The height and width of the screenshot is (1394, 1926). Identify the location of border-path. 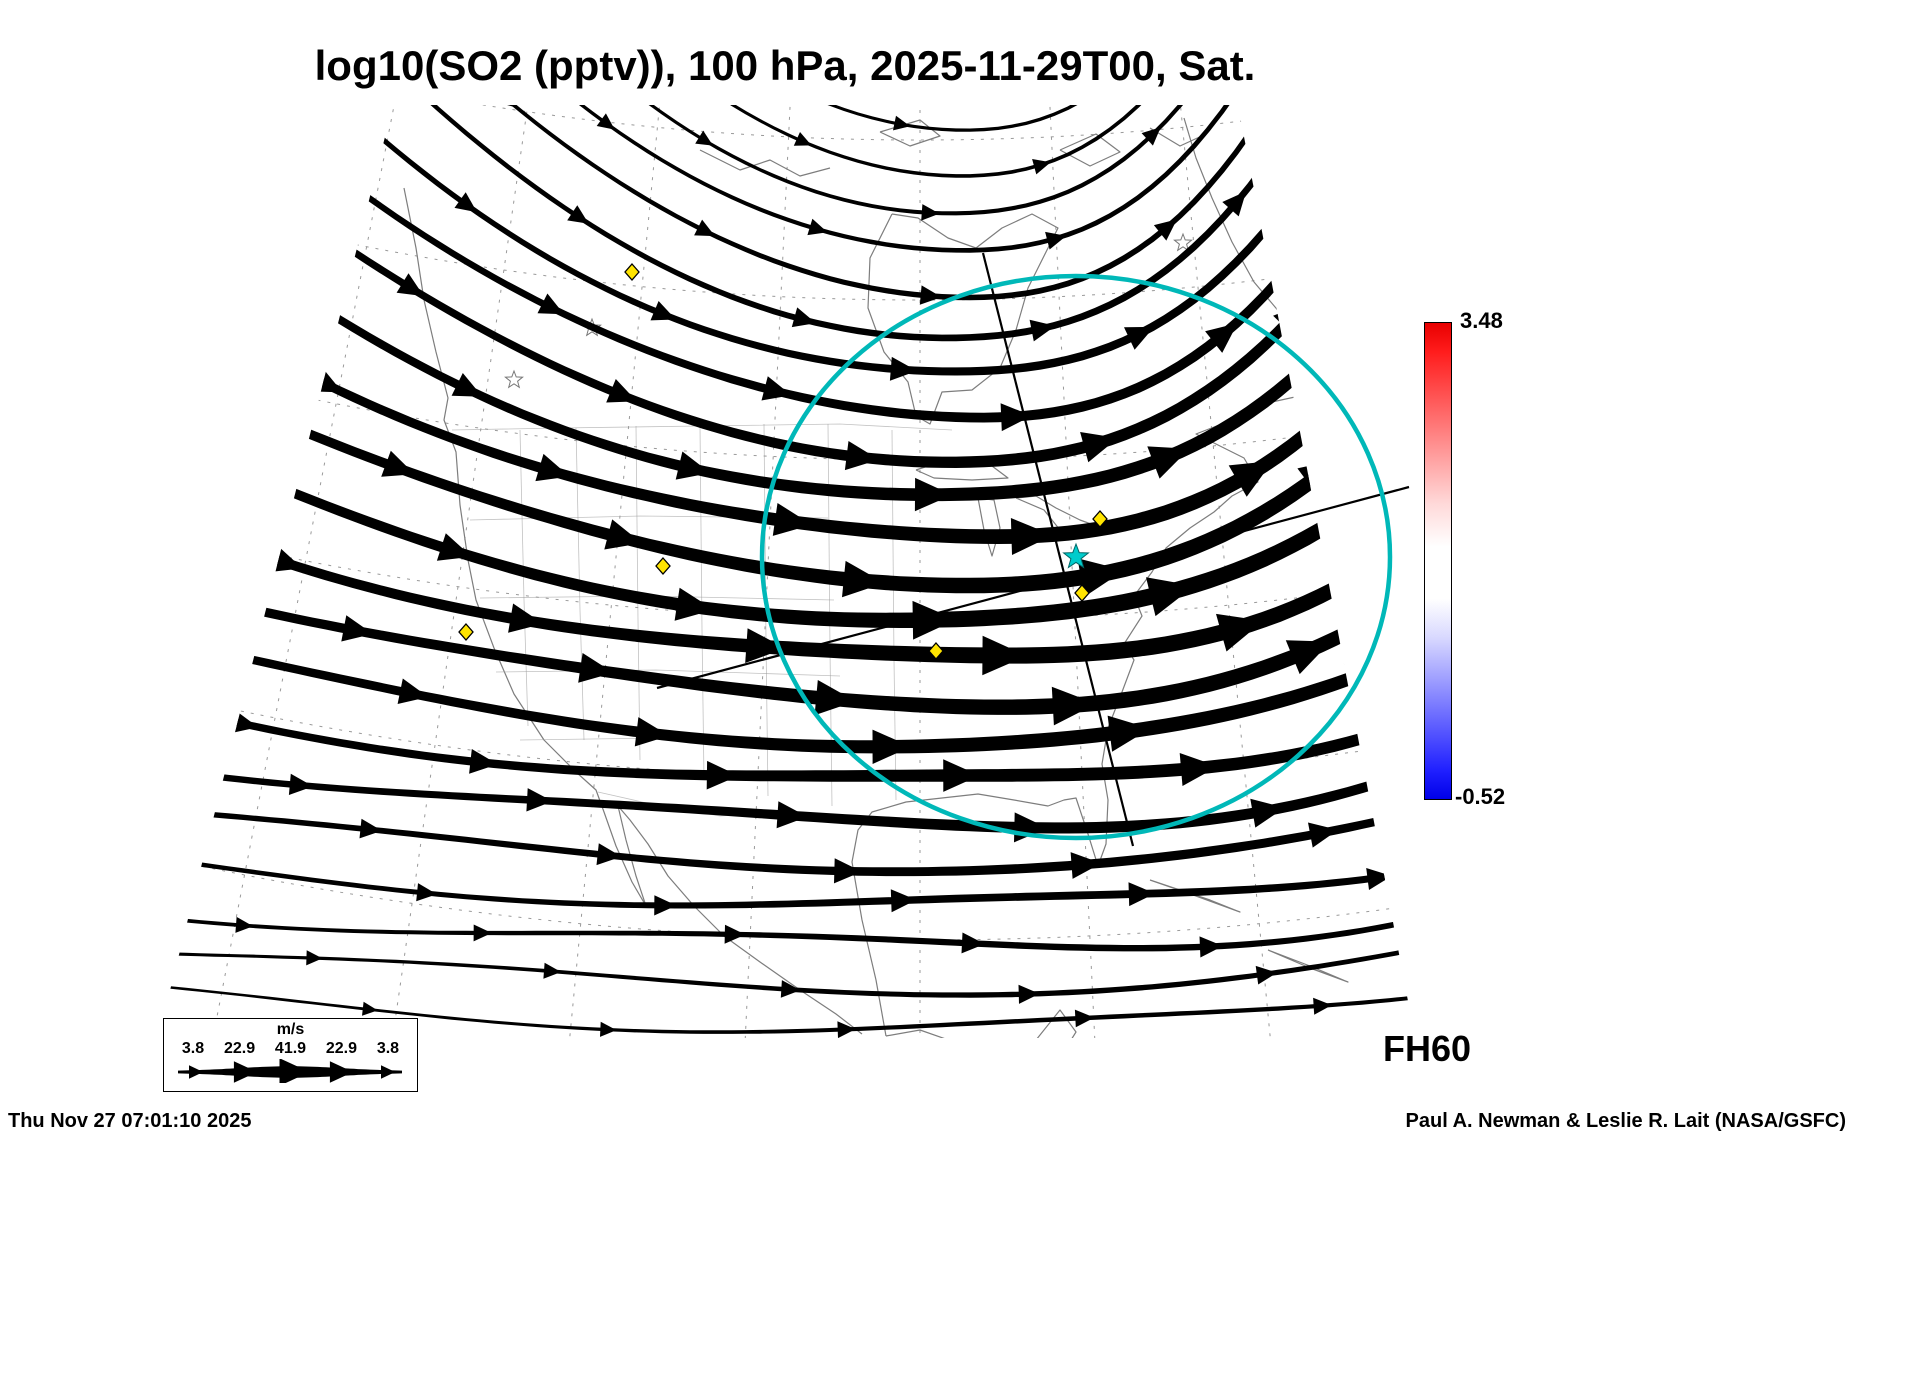
(580, 584).